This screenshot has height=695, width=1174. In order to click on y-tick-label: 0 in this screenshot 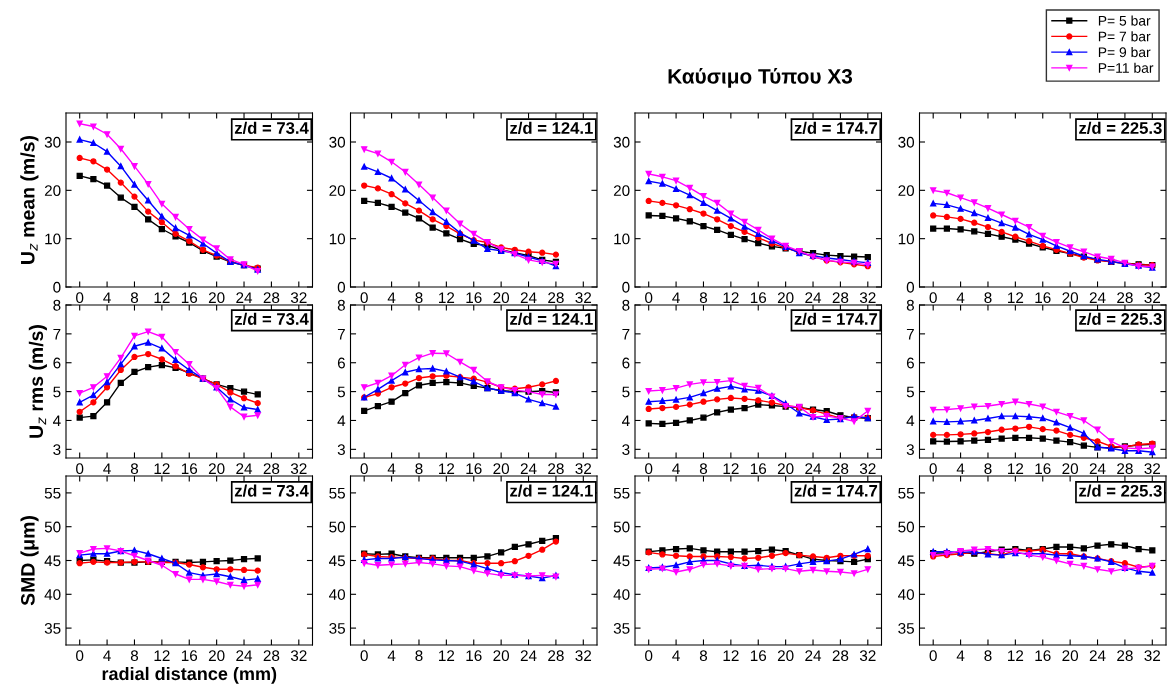, I will do `click(341, 287)`.